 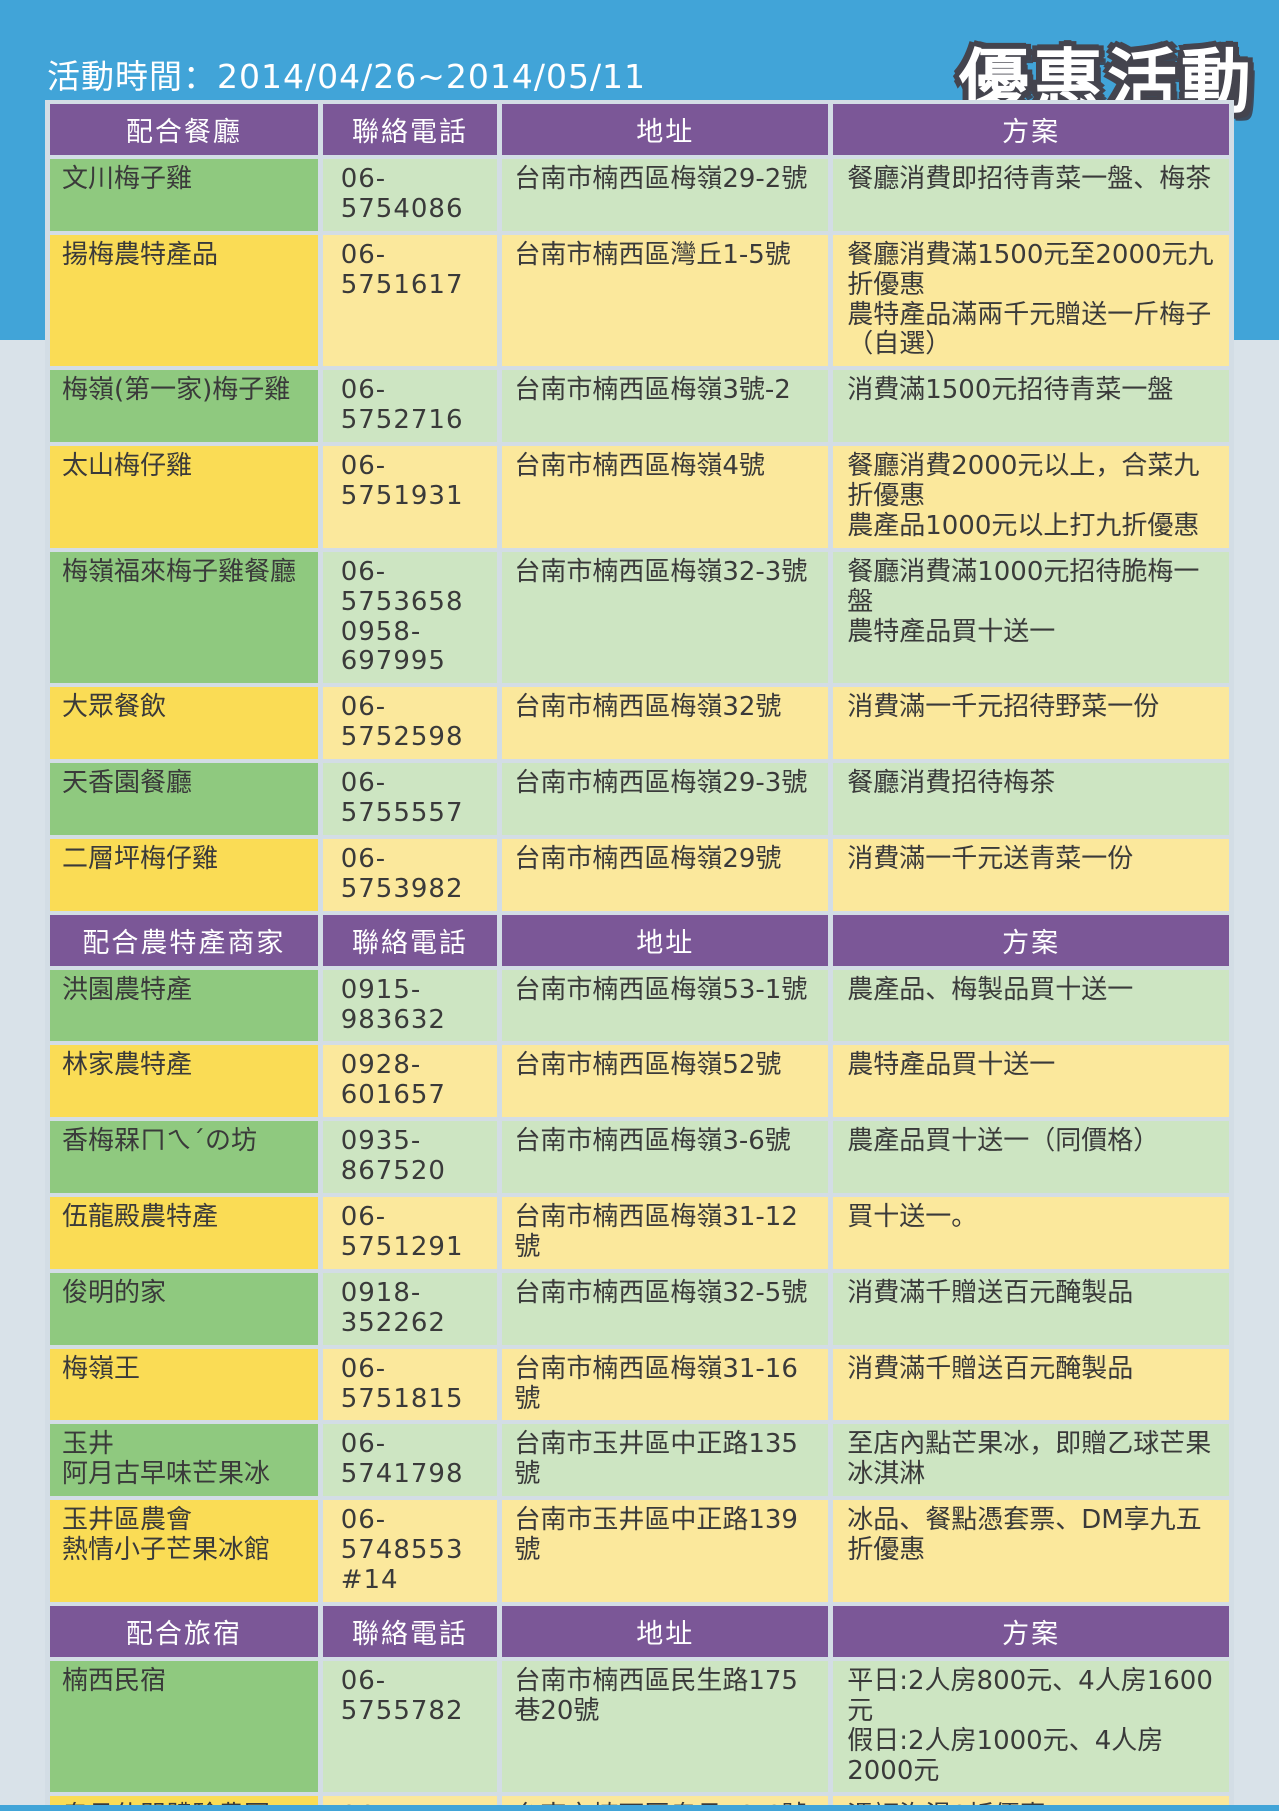 What do you see at coordinates (1031, 799) in the screenshot?
I see `plan-cell: 餐廳消費招待梅茶` at bounding box center [1031, 799].